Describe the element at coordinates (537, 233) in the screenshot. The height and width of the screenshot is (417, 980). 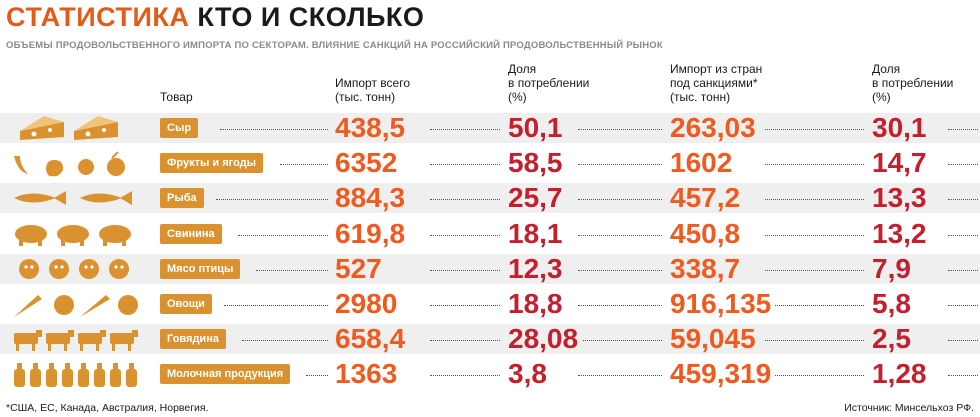
I see `value-share-total: 18,1` at that location.